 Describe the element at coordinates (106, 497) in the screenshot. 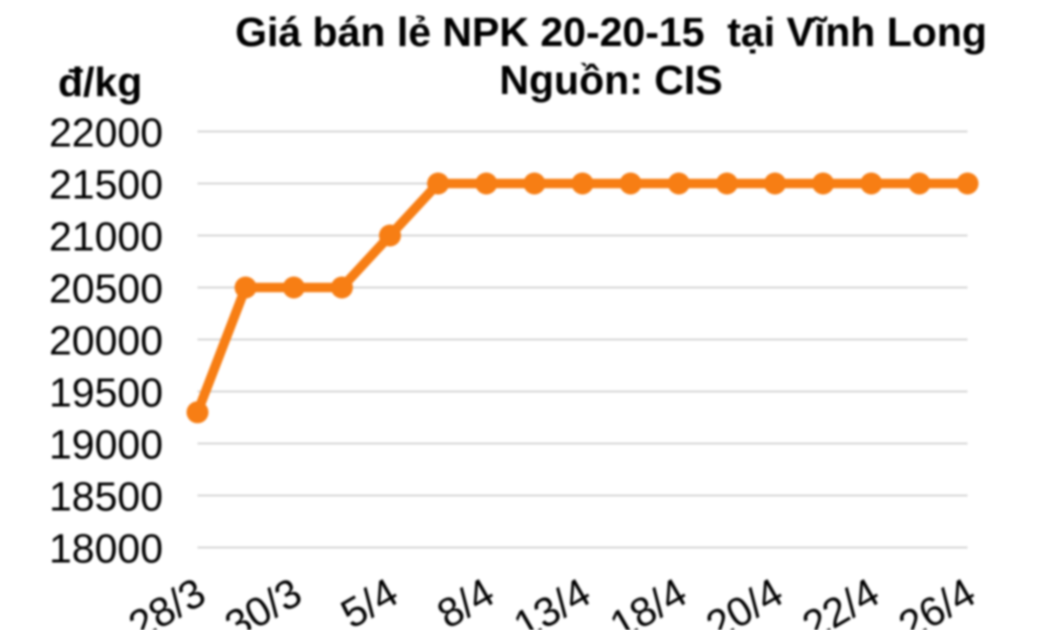

I see `svg-text: 18500` at that location.